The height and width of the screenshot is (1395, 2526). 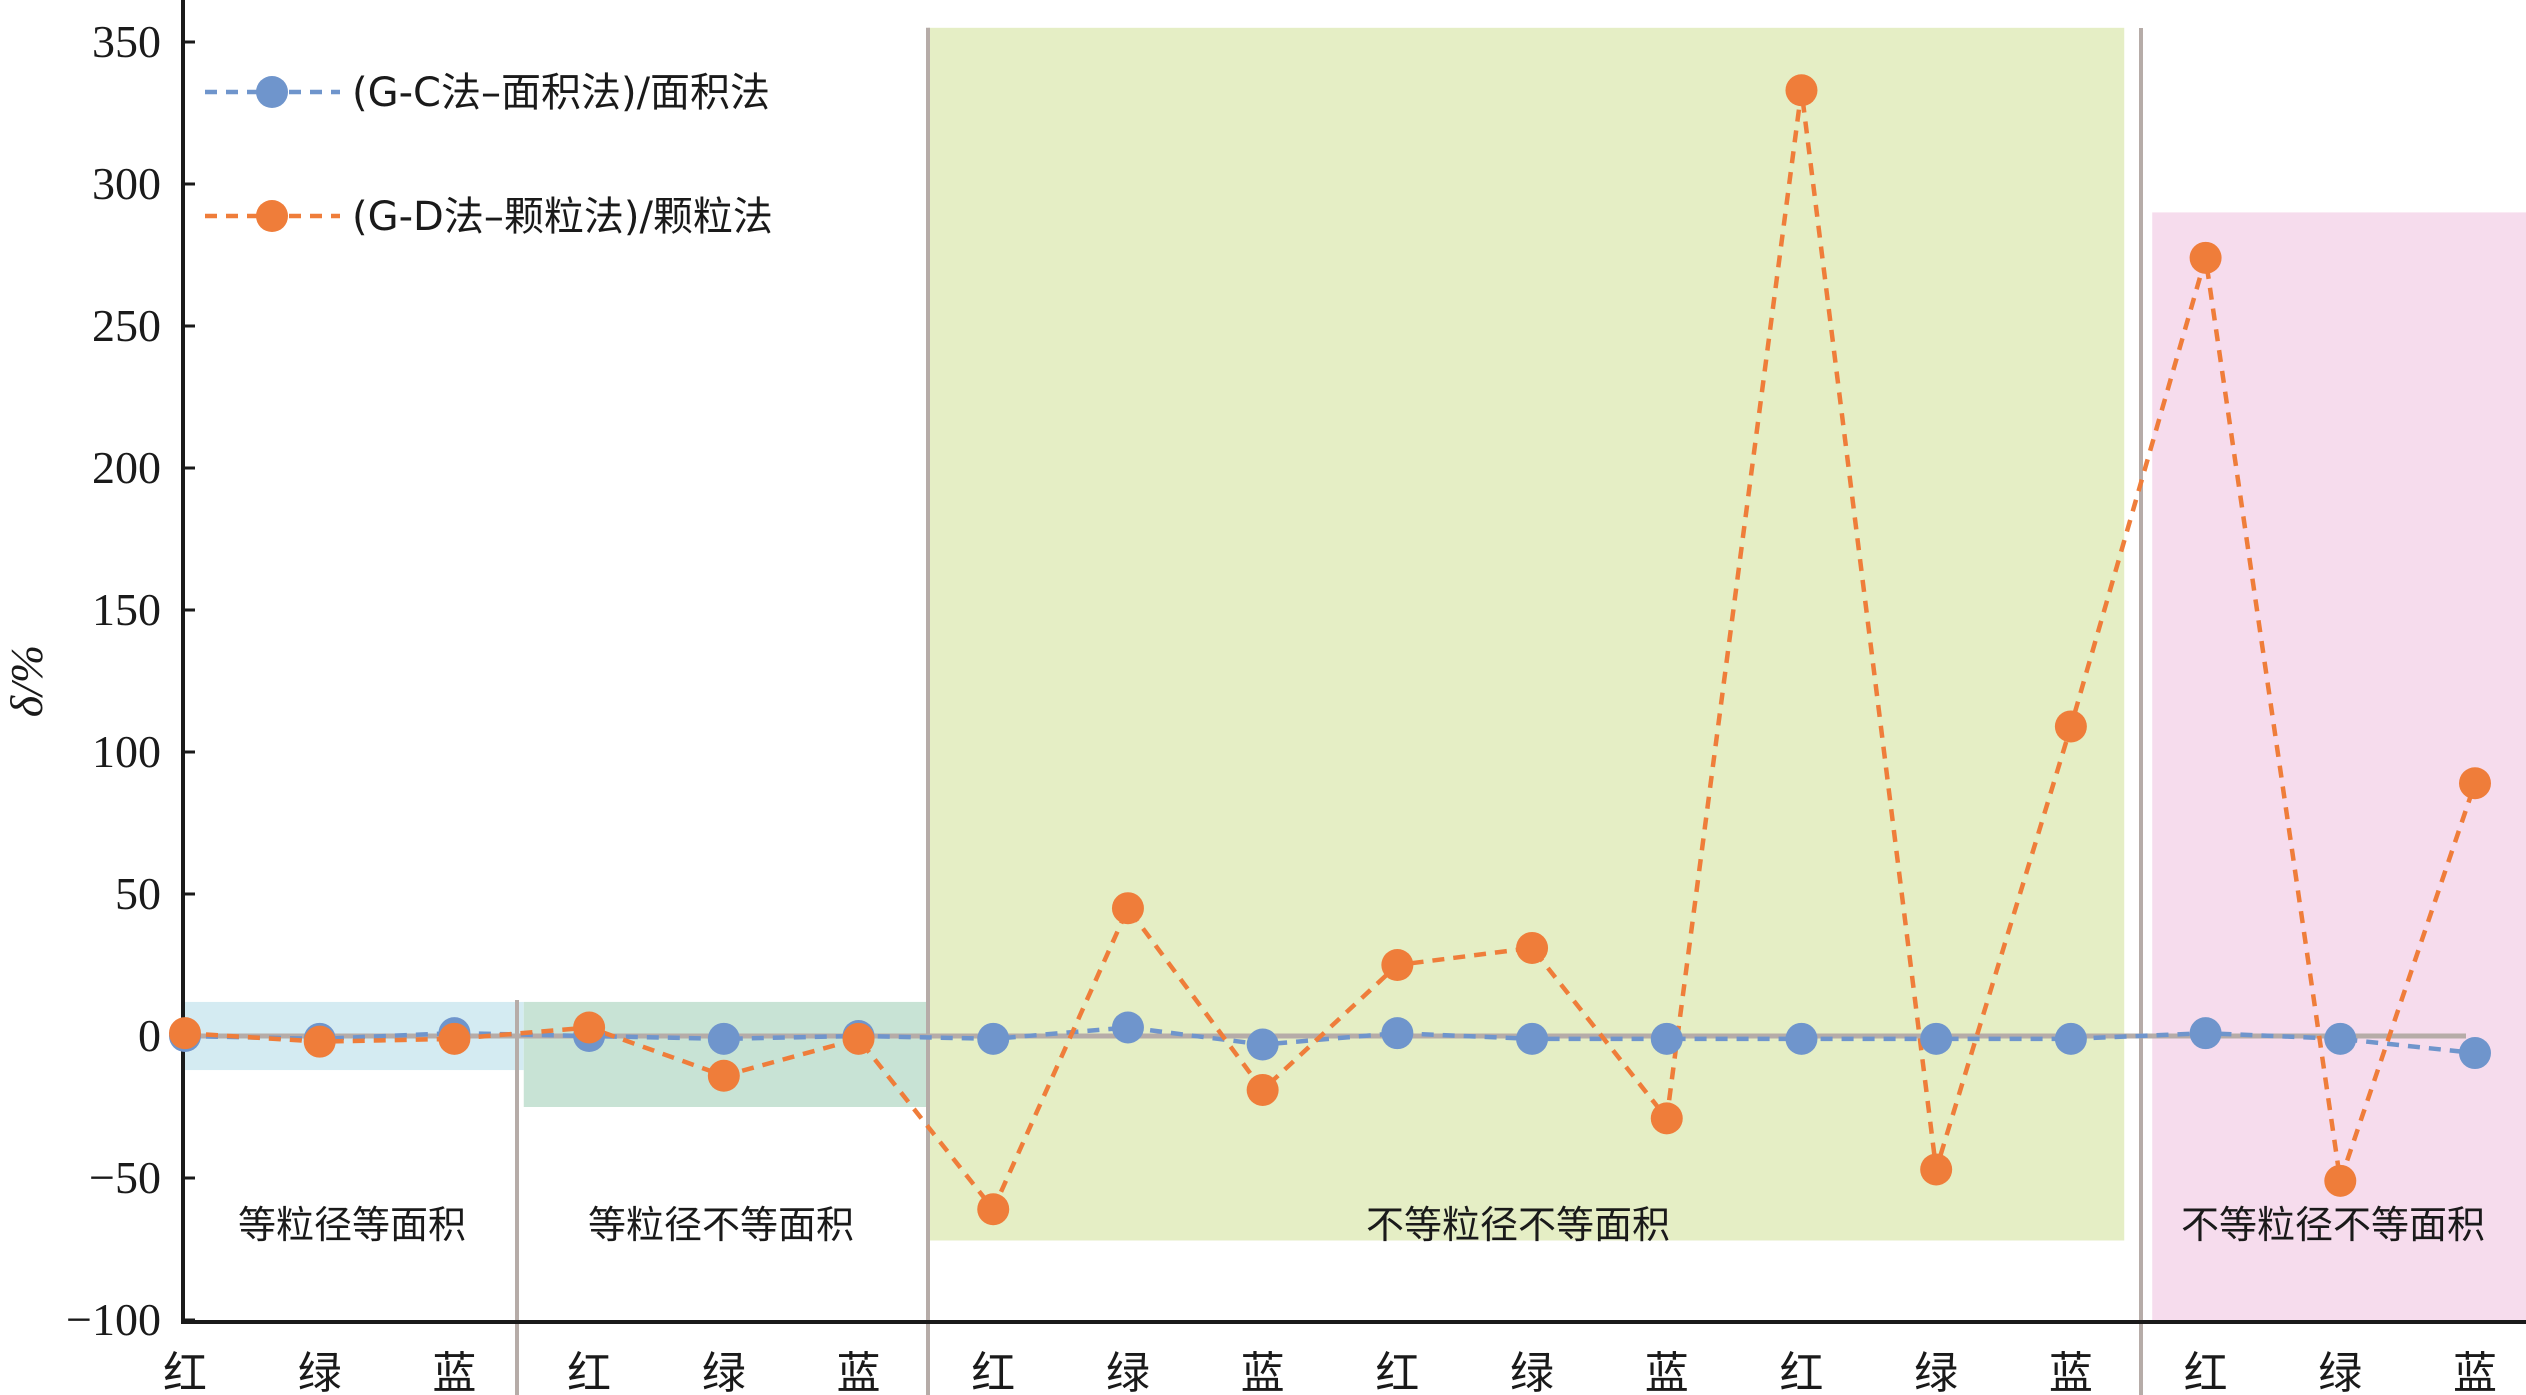 I want to click on region-4-label: 不等粒径不等面积, so click(x=2333, y=1225).